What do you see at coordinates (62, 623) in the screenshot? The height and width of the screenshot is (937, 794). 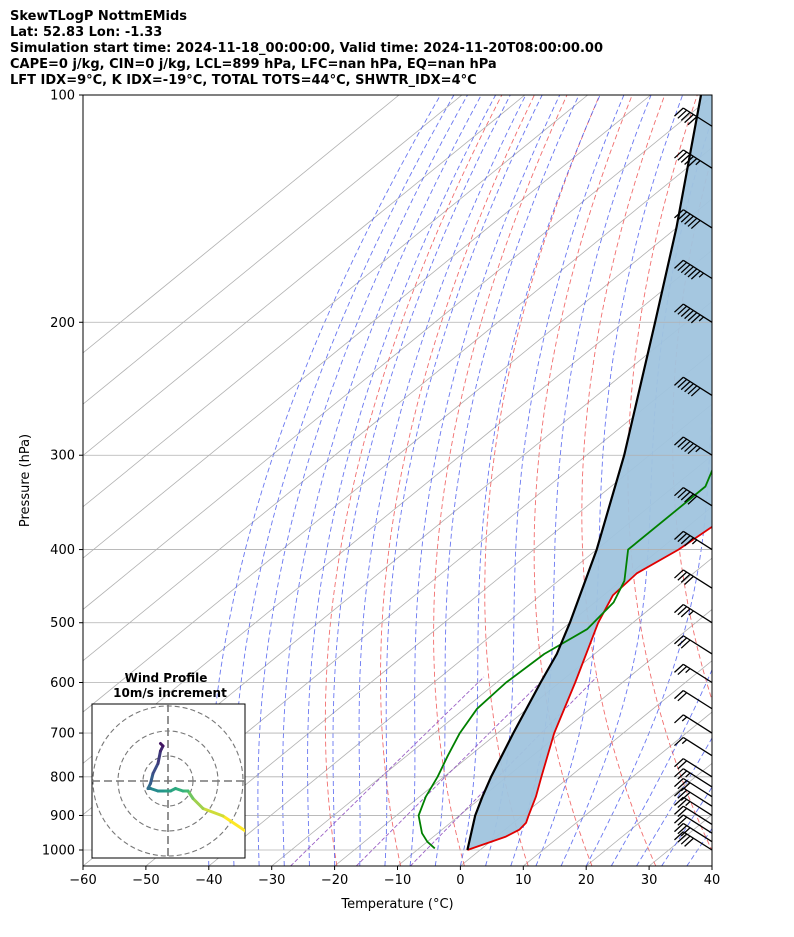 I see `y-tick-label: 500` at bounding box center [62, 623].